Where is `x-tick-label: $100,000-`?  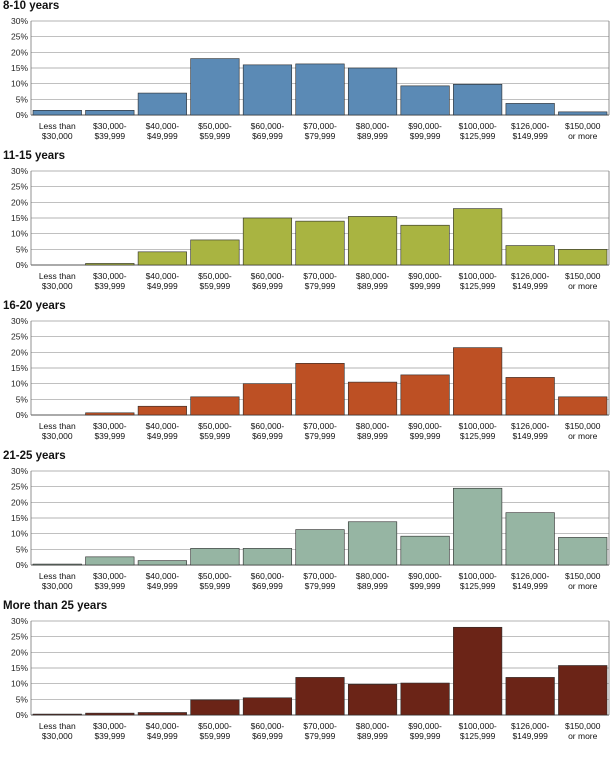 x-tick-label: $100,000- is located at coordinates (477, 426).